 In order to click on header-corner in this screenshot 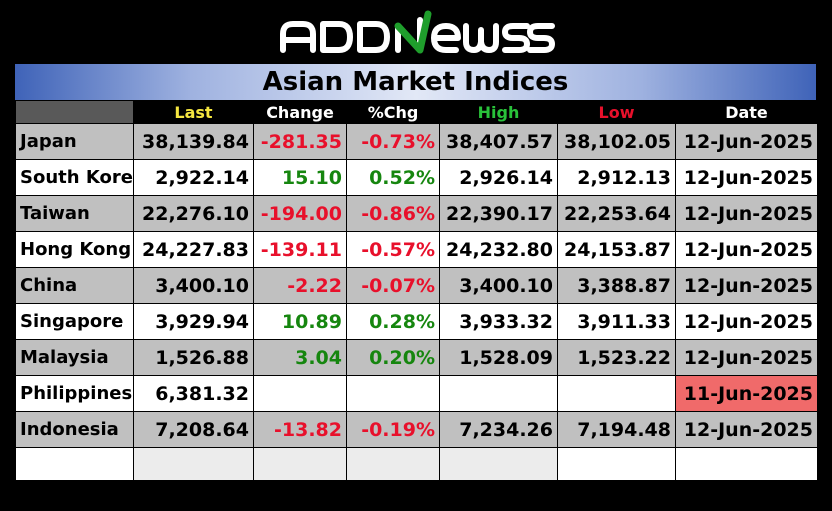, I will do `click(74, 112)`.